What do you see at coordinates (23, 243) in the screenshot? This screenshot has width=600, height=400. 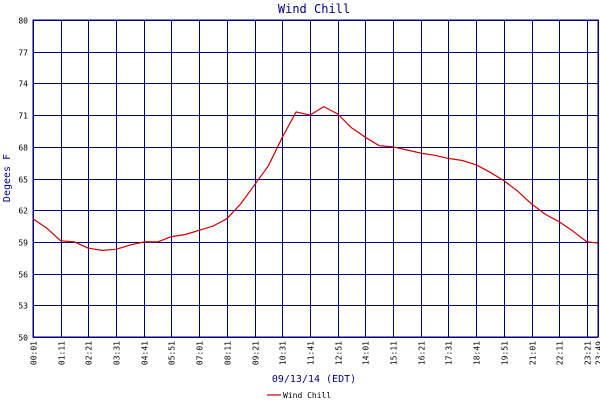 I see `y-tick-label: 59` at bounding box center [23, 243].